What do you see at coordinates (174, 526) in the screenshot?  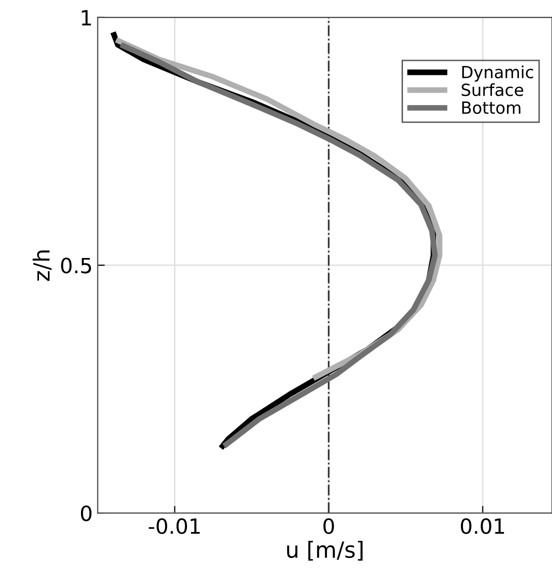 I see `x-tick-label: -0.01` at bounding box center [174, 526].